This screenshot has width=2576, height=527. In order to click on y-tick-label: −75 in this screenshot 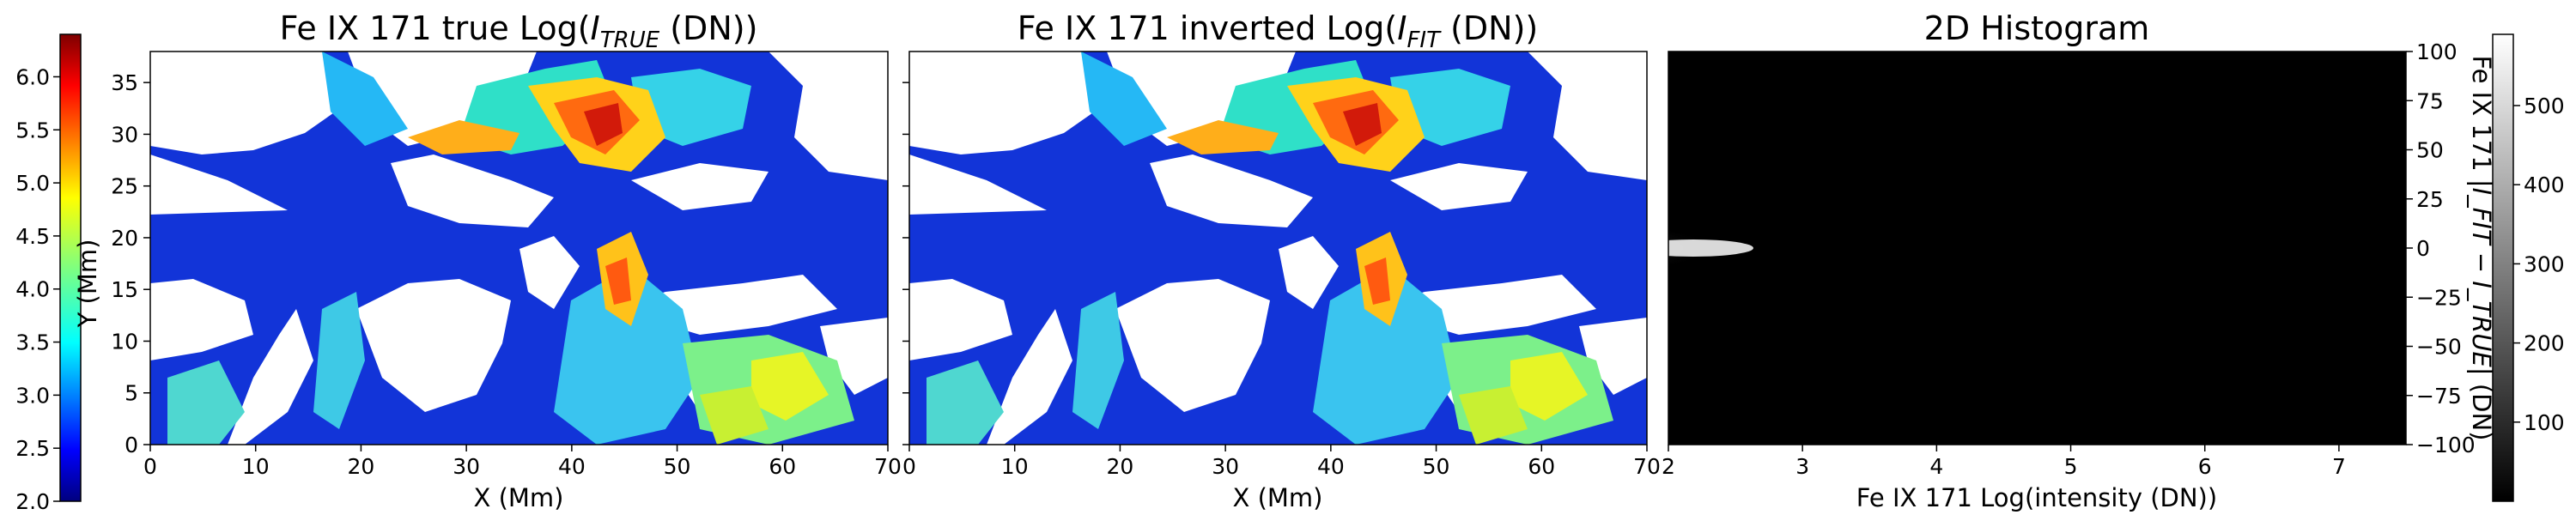, I will do `click(2439, 396)`.